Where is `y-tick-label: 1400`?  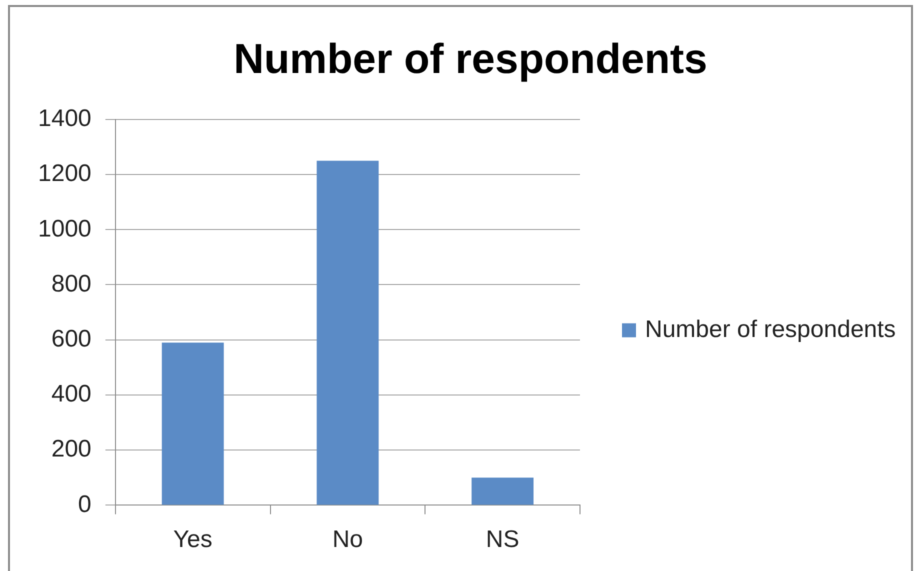
y-tick-label: 1400 is located at coordinates (65, 118).